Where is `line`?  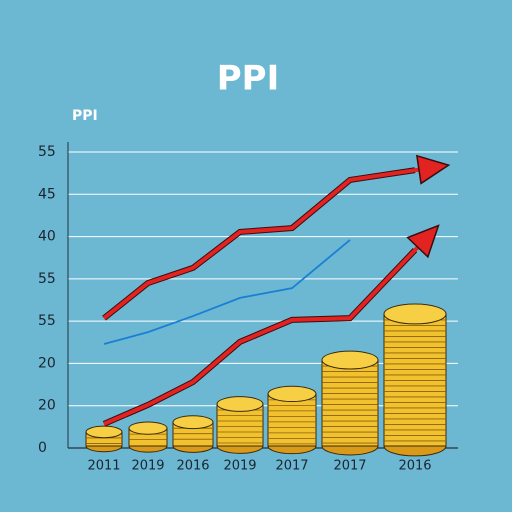
line is located at coordinates (227, 292).